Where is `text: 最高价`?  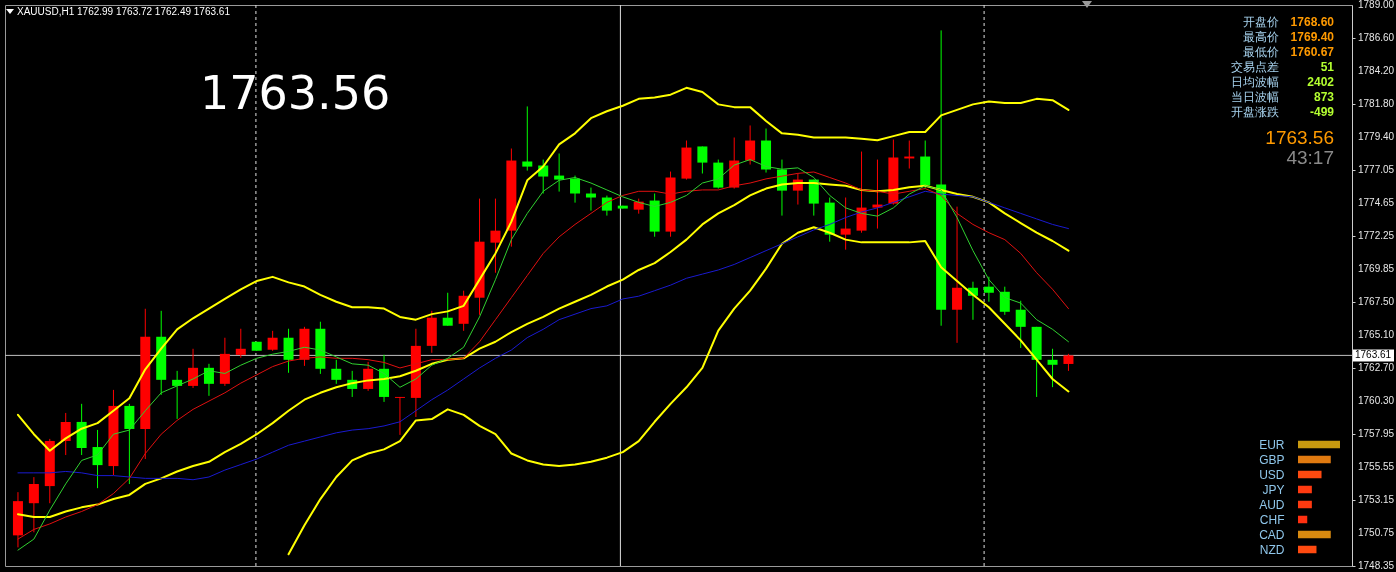 text: 最高价 is located at coordinates (1261, 37).